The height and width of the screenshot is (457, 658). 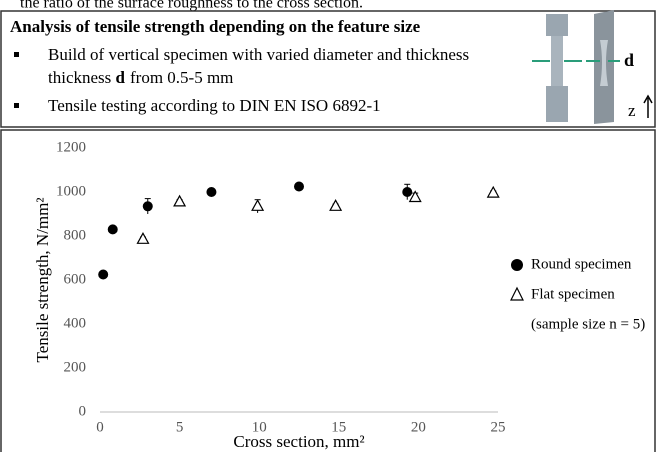 I want to click on y-tick-label: 800, so click(x=75, y=235).